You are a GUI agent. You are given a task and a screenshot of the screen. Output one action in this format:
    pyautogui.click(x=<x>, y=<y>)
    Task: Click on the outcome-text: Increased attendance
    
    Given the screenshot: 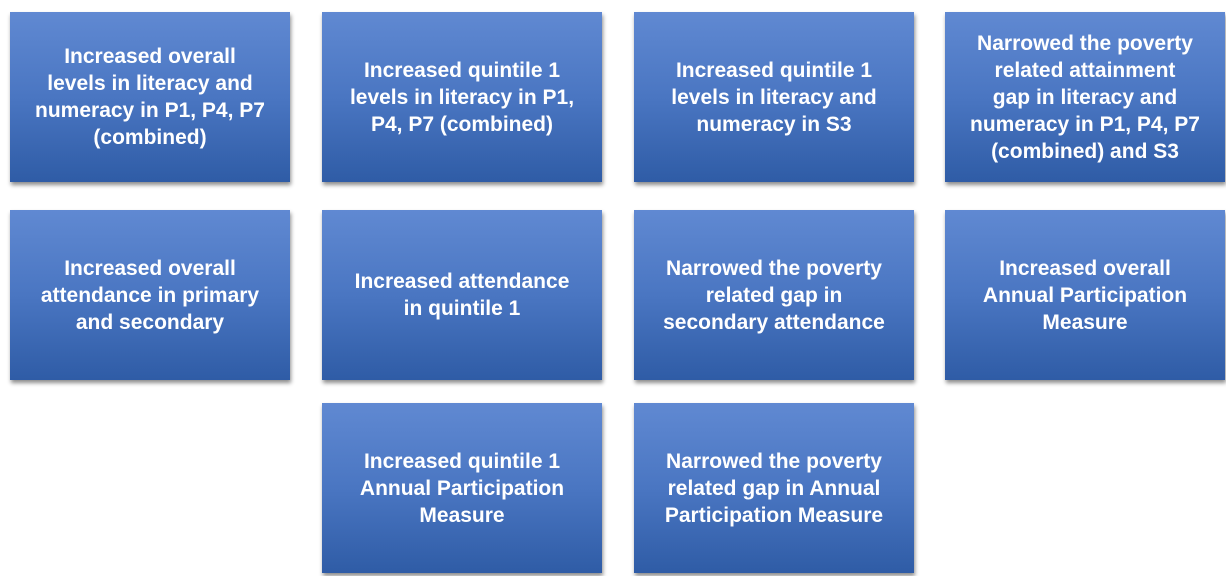 What is the action you would take?
    pyautogui.click(x=462, y=281)
    